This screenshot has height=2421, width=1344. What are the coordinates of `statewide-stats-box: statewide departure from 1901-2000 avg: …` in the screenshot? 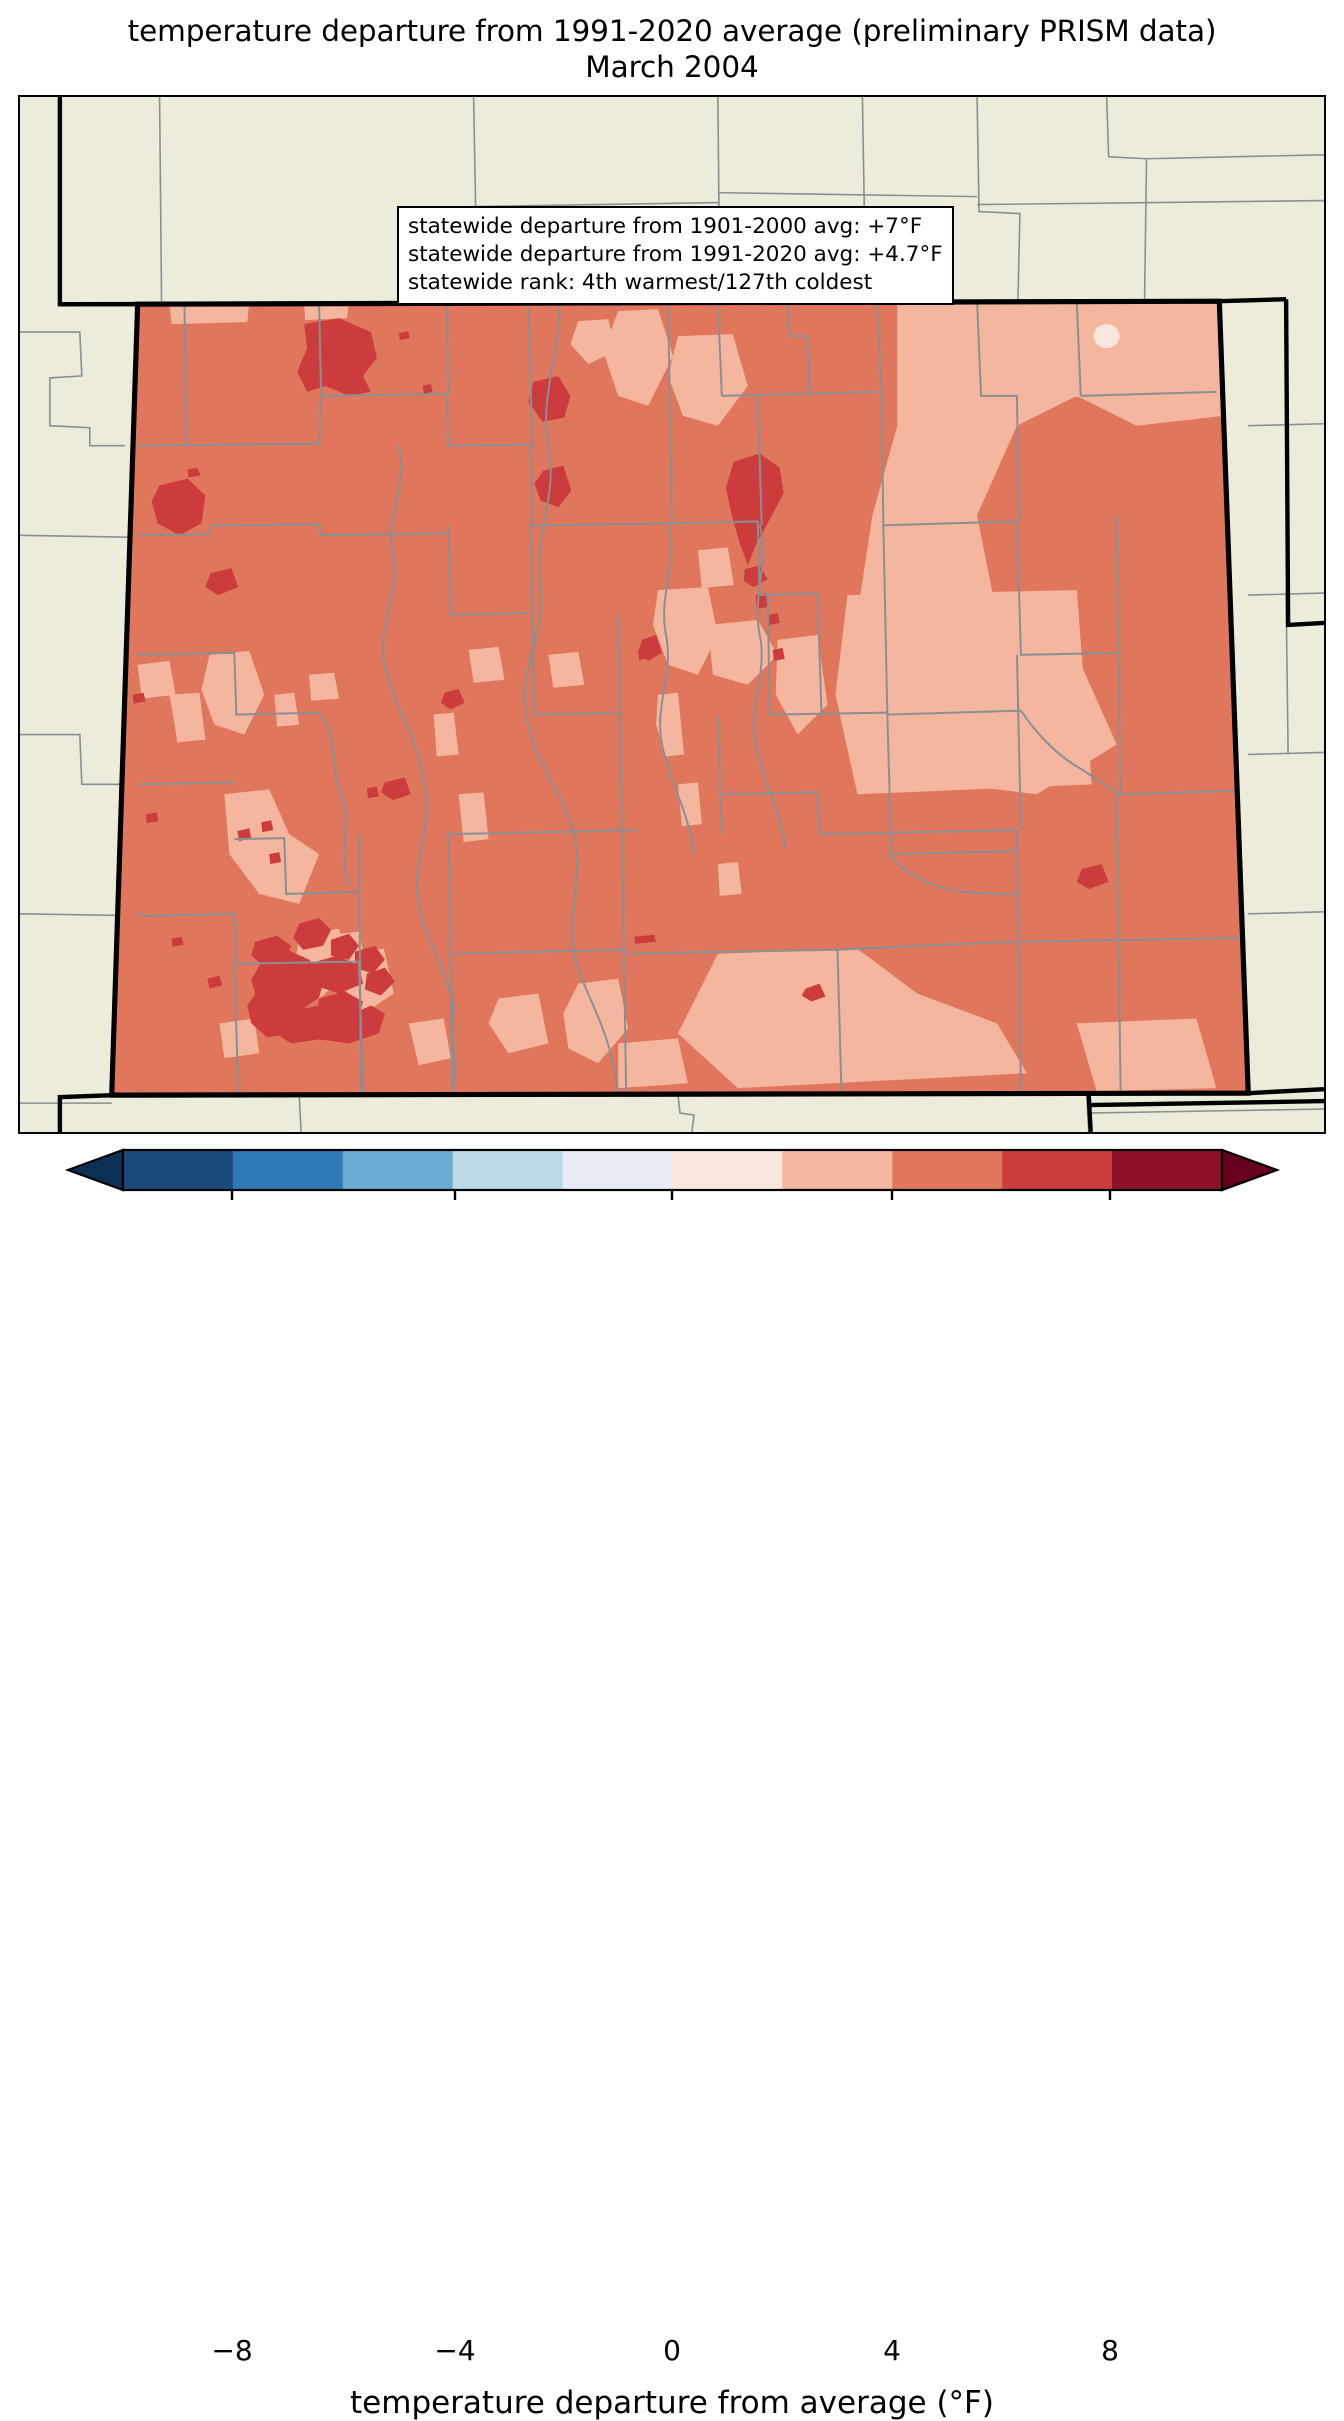 It's located at (675, 255).